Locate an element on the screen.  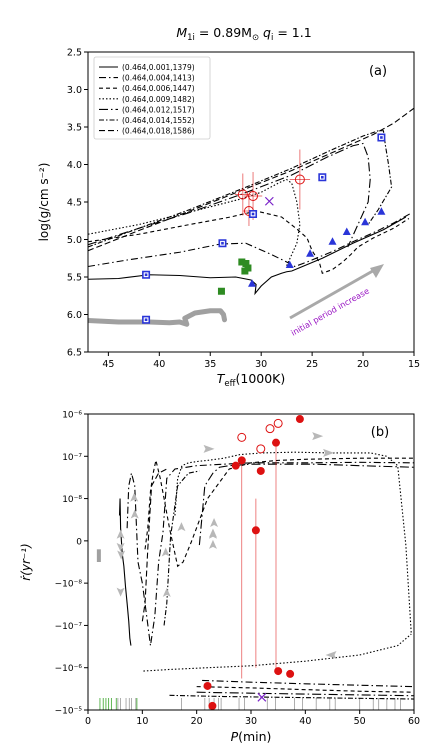
panel-b-xlabel: P(min) is located at coordinates (251, 736).